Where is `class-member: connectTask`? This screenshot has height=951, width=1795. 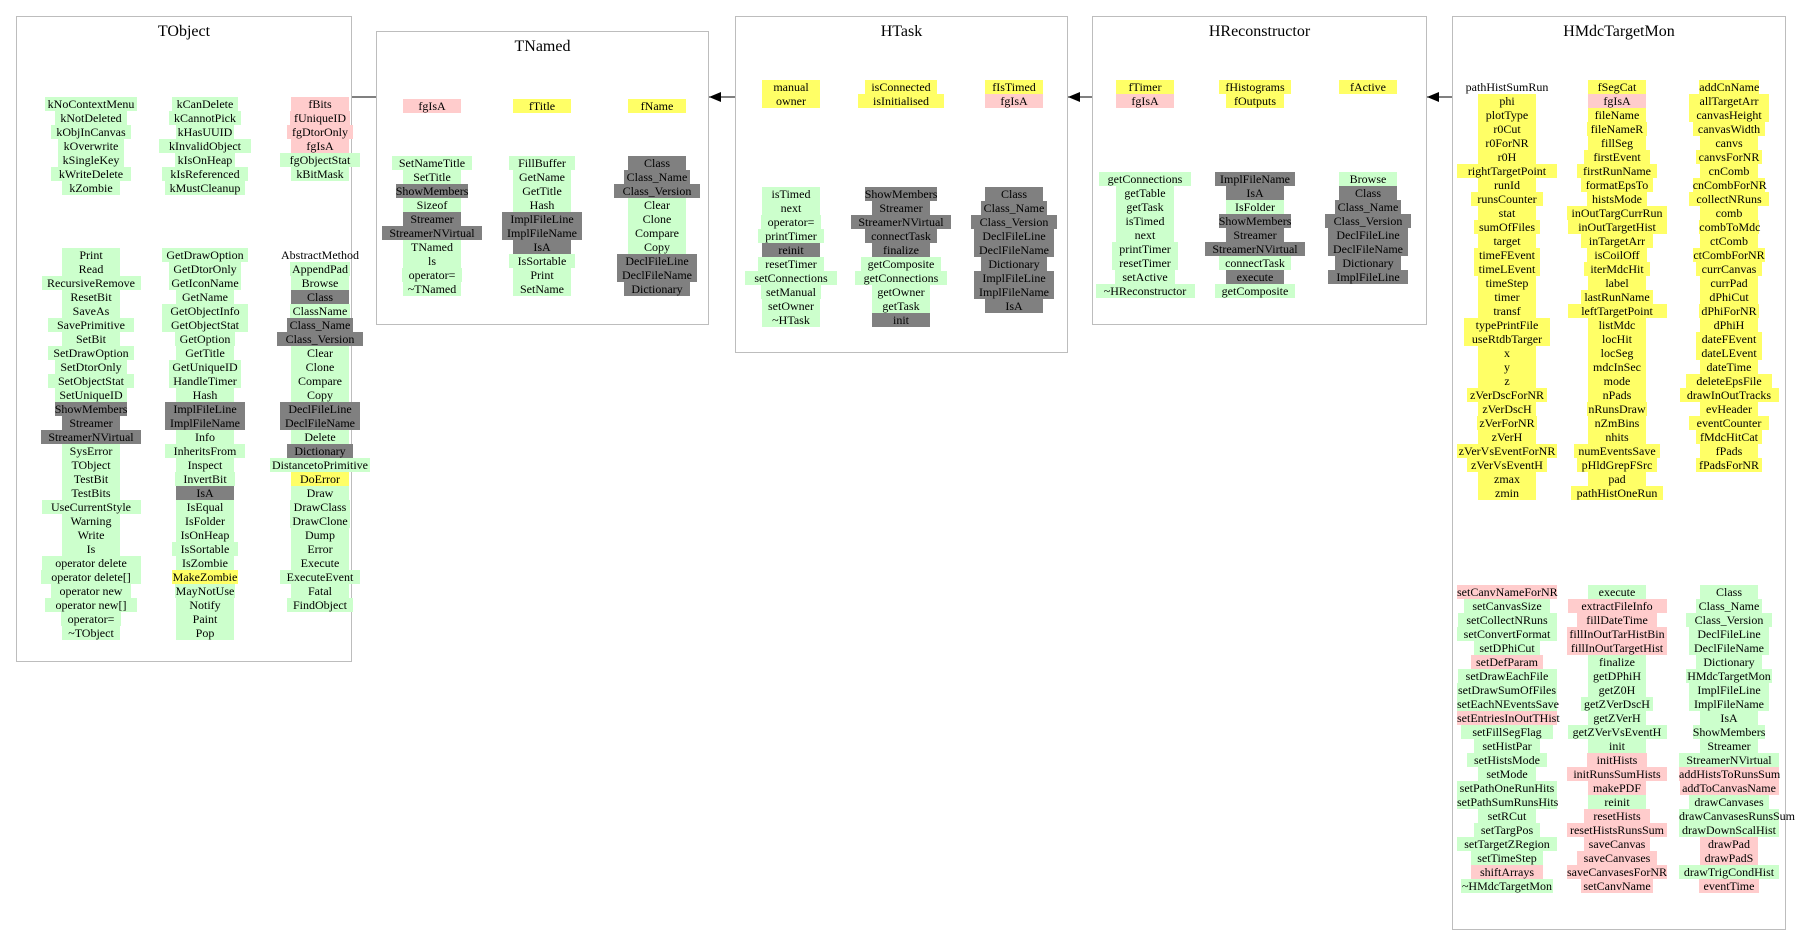 class-member: connectTask is located at coordinates (1255, 263).